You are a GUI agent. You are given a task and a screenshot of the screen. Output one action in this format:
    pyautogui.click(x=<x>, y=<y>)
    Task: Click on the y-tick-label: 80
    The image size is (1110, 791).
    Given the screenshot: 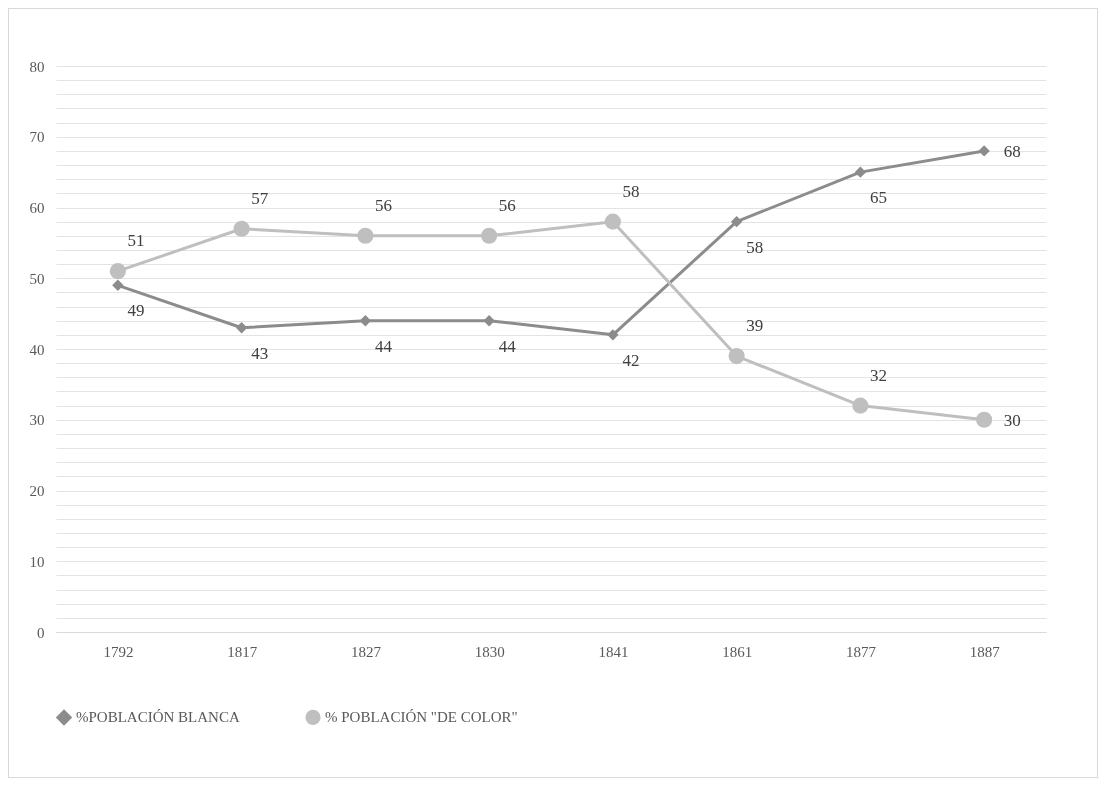 What is the action you would take?
    pyautogui.click(x=37, y=66)
    